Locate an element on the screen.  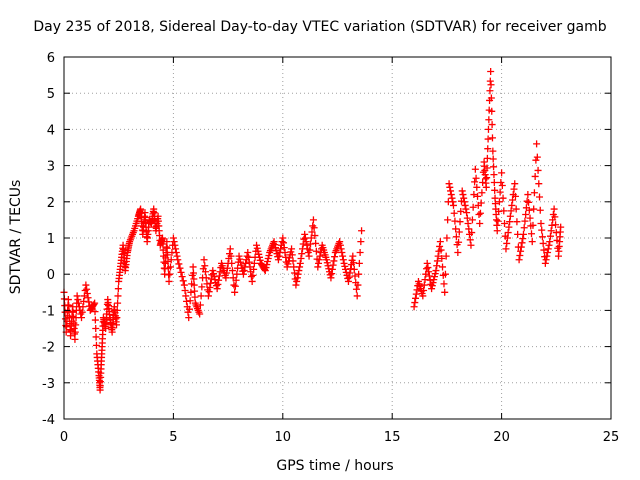
x-tick-label: 5 is located at coordinates (173, 437).